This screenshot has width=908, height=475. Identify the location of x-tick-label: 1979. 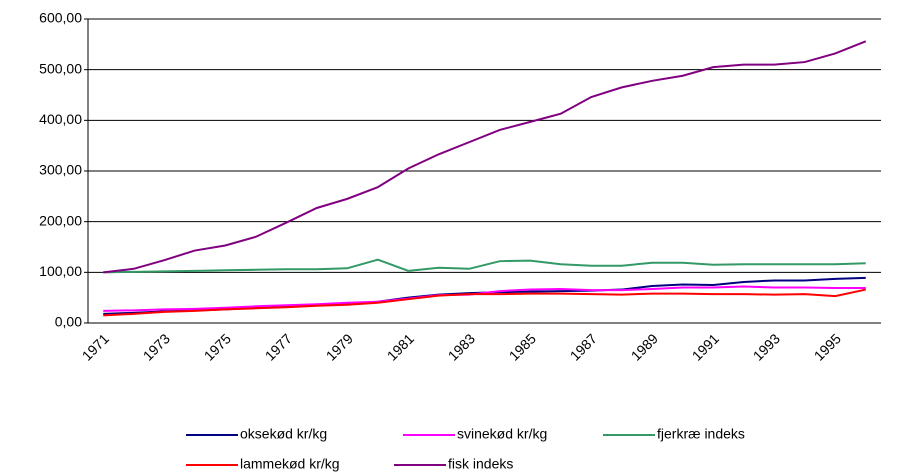
(339, 346).